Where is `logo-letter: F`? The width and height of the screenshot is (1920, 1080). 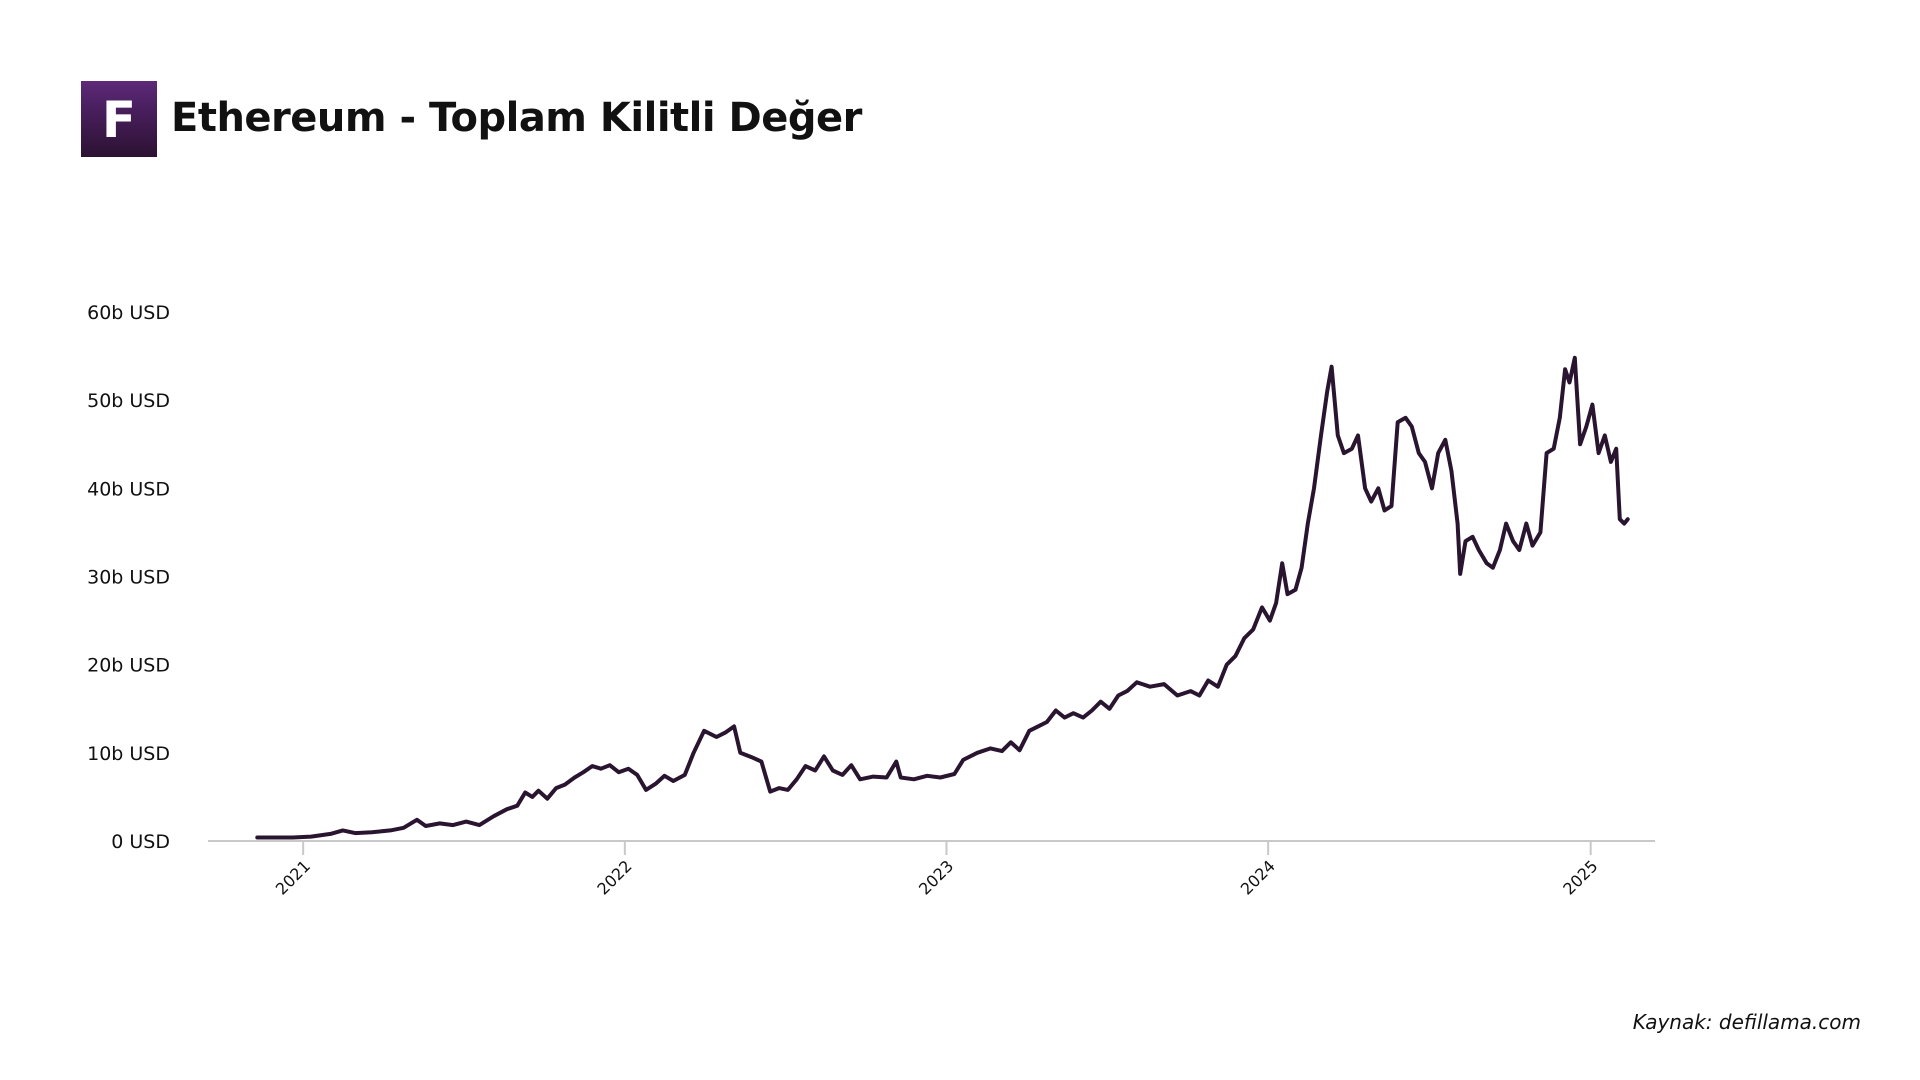 logo-letter: F is located at coordinates (119, 120).